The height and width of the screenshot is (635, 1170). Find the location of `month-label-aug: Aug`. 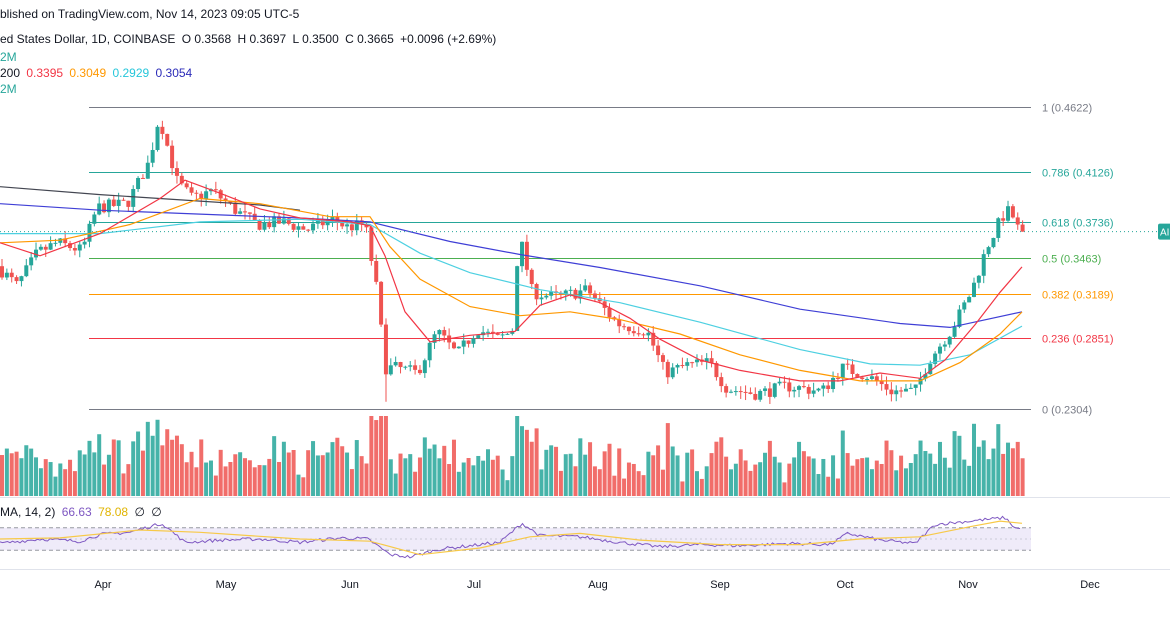

month-label-aug: Aug is located at coordinates (598, 585).